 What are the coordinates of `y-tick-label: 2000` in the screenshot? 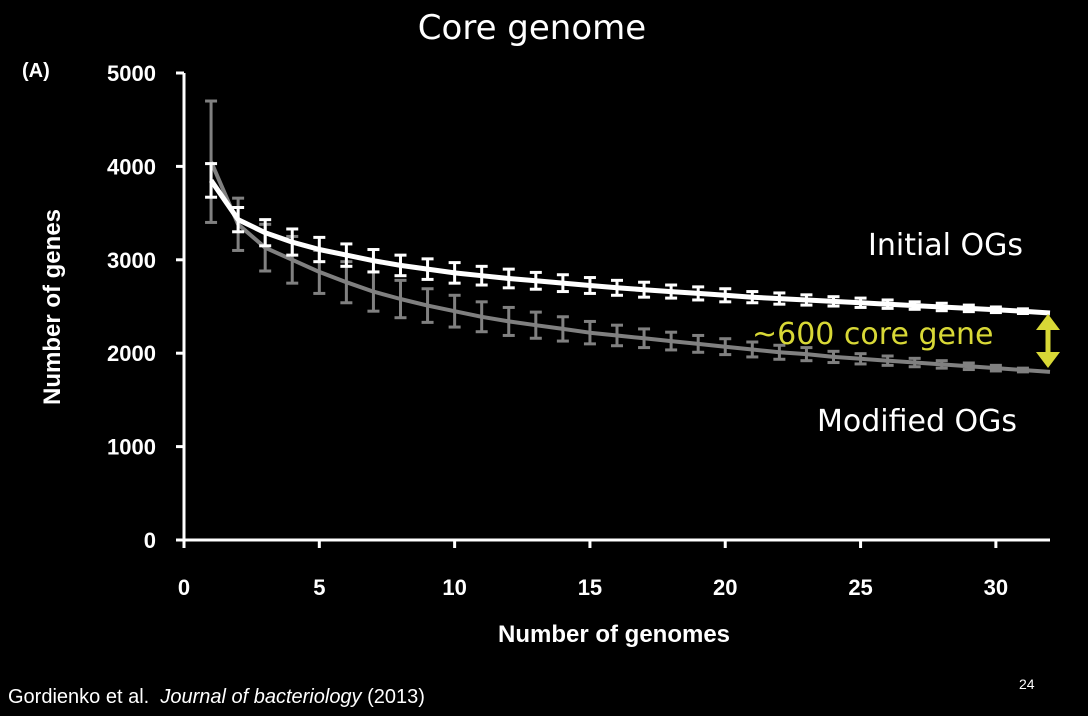 It's located at (131, 353).